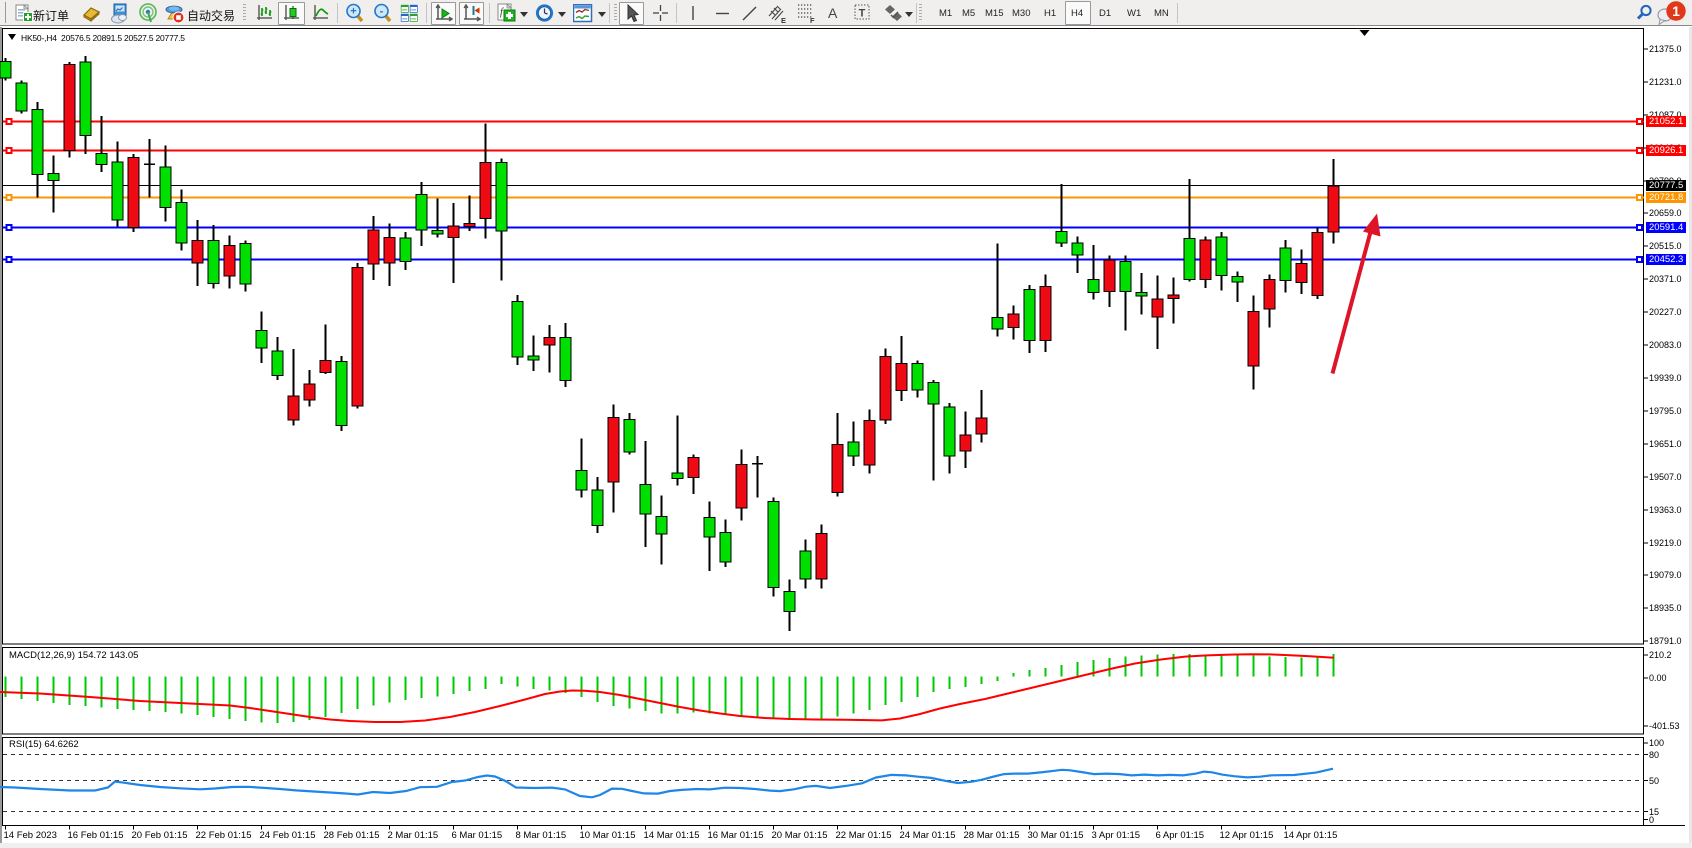 The image size is (1692, 848). Describe the element at coordinates (812, 20) in the screenshot. I see `svg-text: F` at that location.